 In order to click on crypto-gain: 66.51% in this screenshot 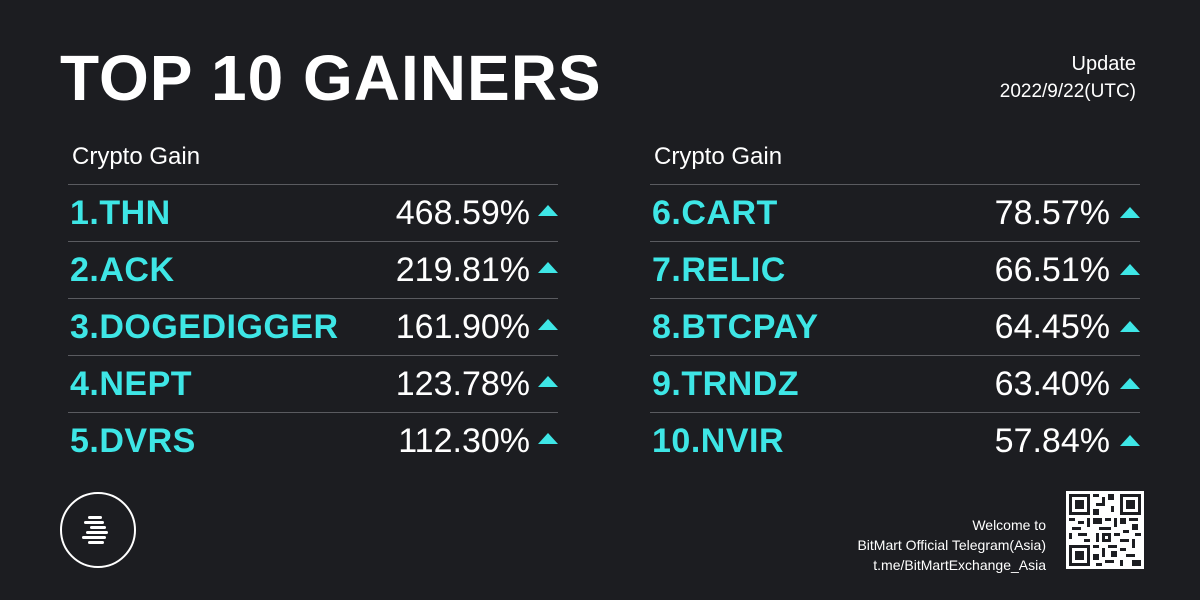, I will do `click(1052, 269)`.